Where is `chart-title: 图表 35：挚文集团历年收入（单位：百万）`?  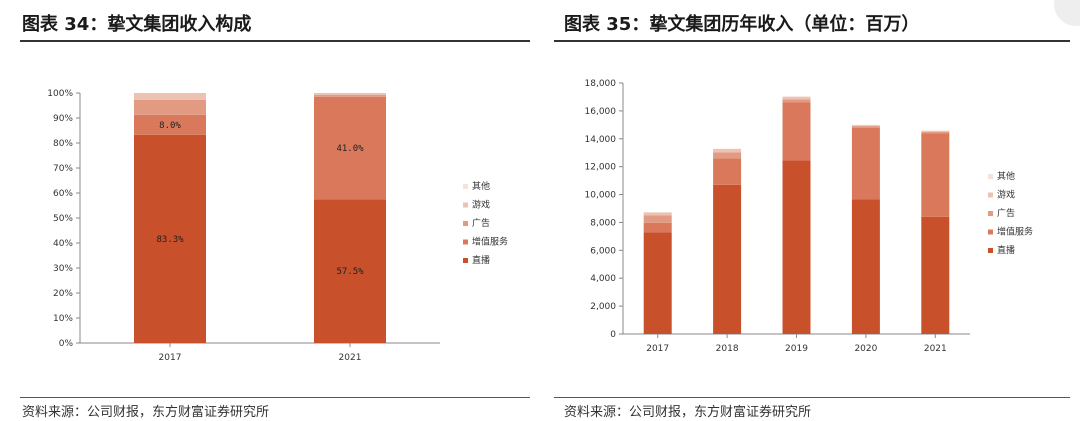 chart-title: 图表 35：挚文集团历年收入（单位：百万） is located at coordinates (742, 24).